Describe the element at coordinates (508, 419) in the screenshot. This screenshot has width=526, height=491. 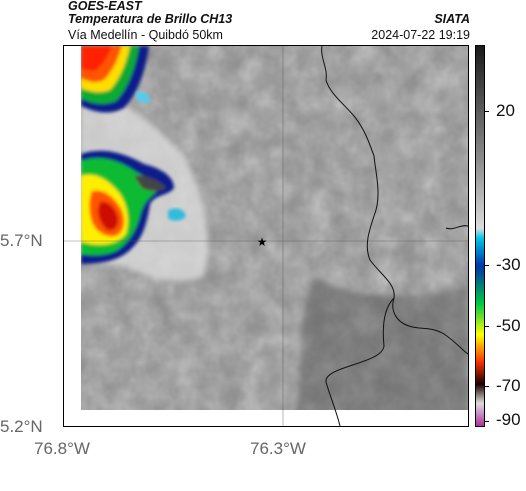
I see `colorbar-label-minus90: -90` at that location.